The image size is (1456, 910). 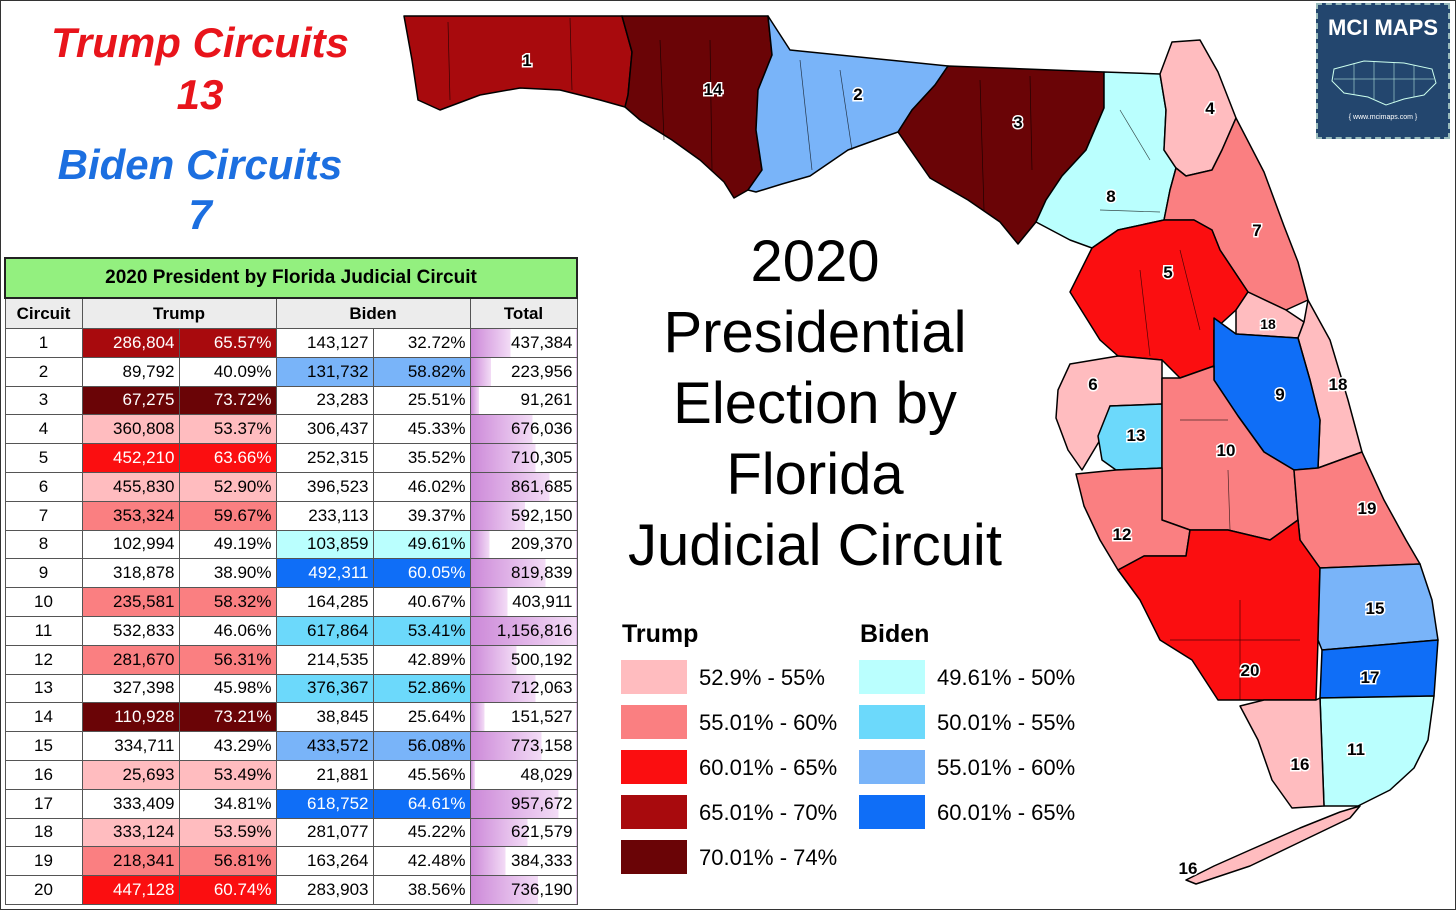 I want to click on biden-pct-cell: 39.37%, so click(x=421, y=515).